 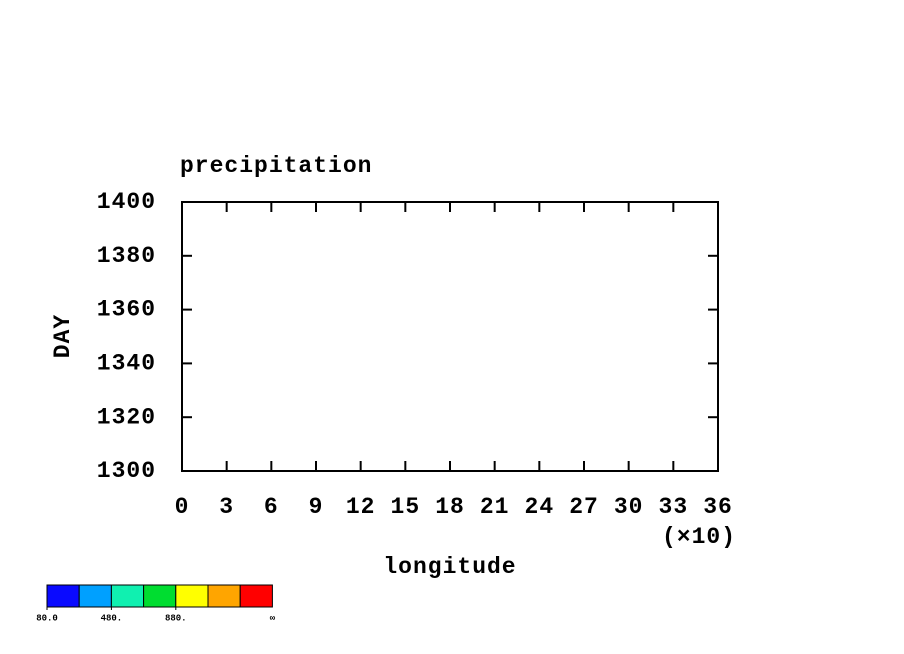 I want to click on y-tick-label: 1340, so click(x=126, y=363).